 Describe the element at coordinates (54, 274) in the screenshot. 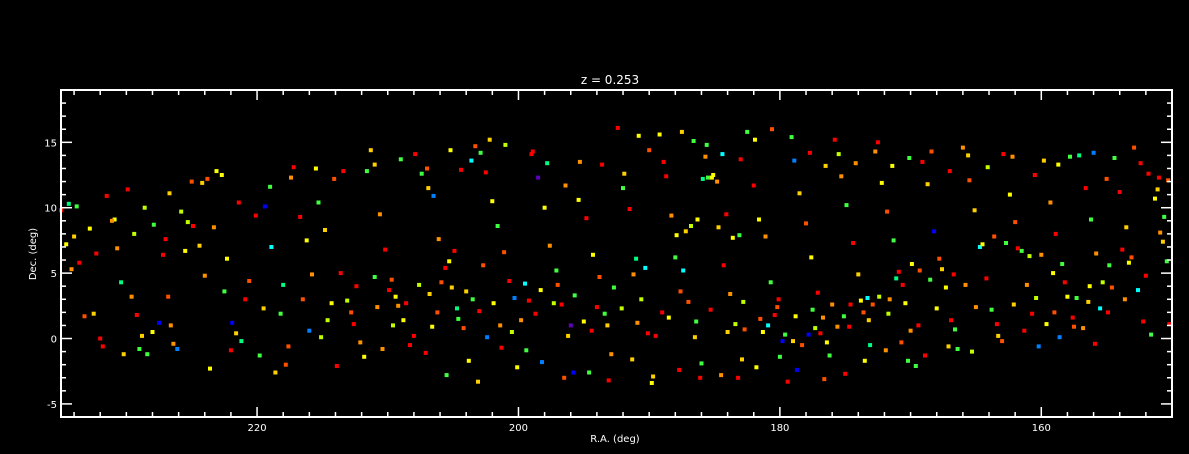

I see `y-tick-label: 5` at that location.